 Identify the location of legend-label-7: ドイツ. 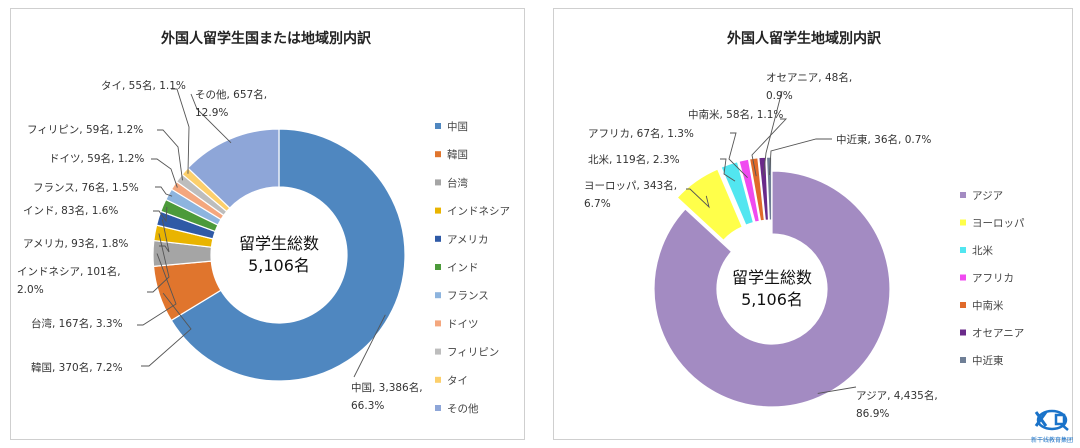
(463, 324).